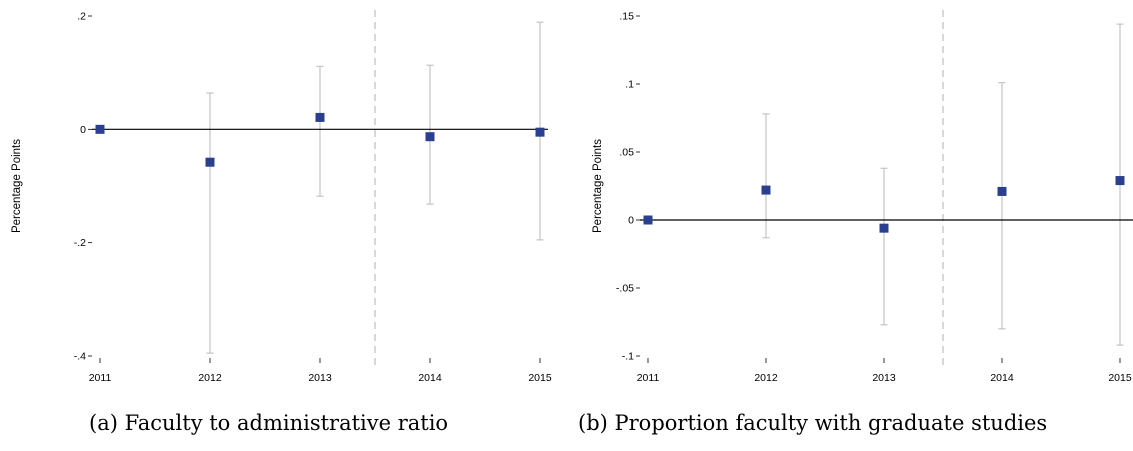  What do you see at coordinates (80, 357) in the screenshot?
I see `y-tick-label: -.4` at bounding box center [80, 357].